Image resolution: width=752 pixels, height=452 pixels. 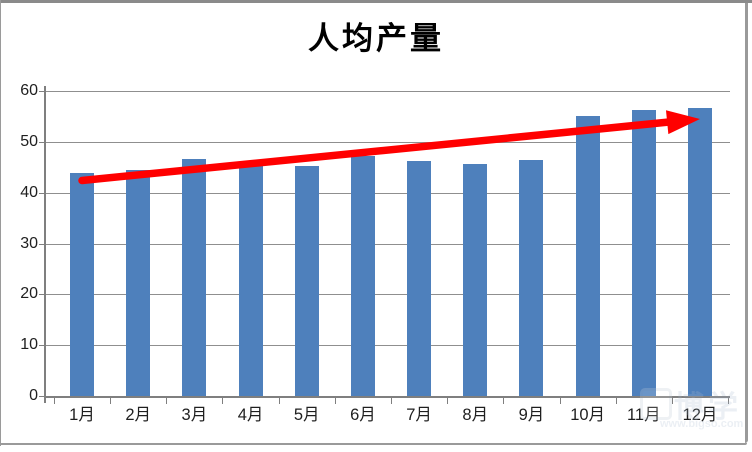 I want to click on y-axis-label: 20, so click(x=29, y=294).